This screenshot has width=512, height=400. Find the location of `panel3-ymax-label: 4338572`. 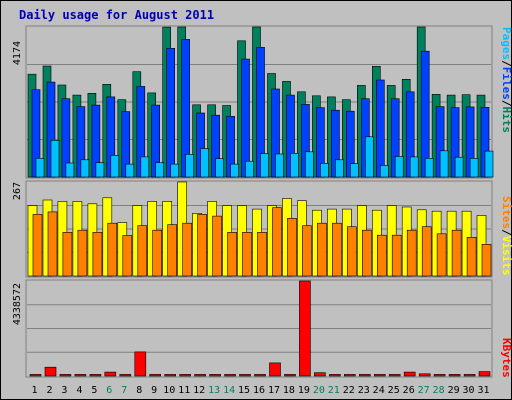

panel3-ymax-label: 4338572 is located at coordinates (17, 304).